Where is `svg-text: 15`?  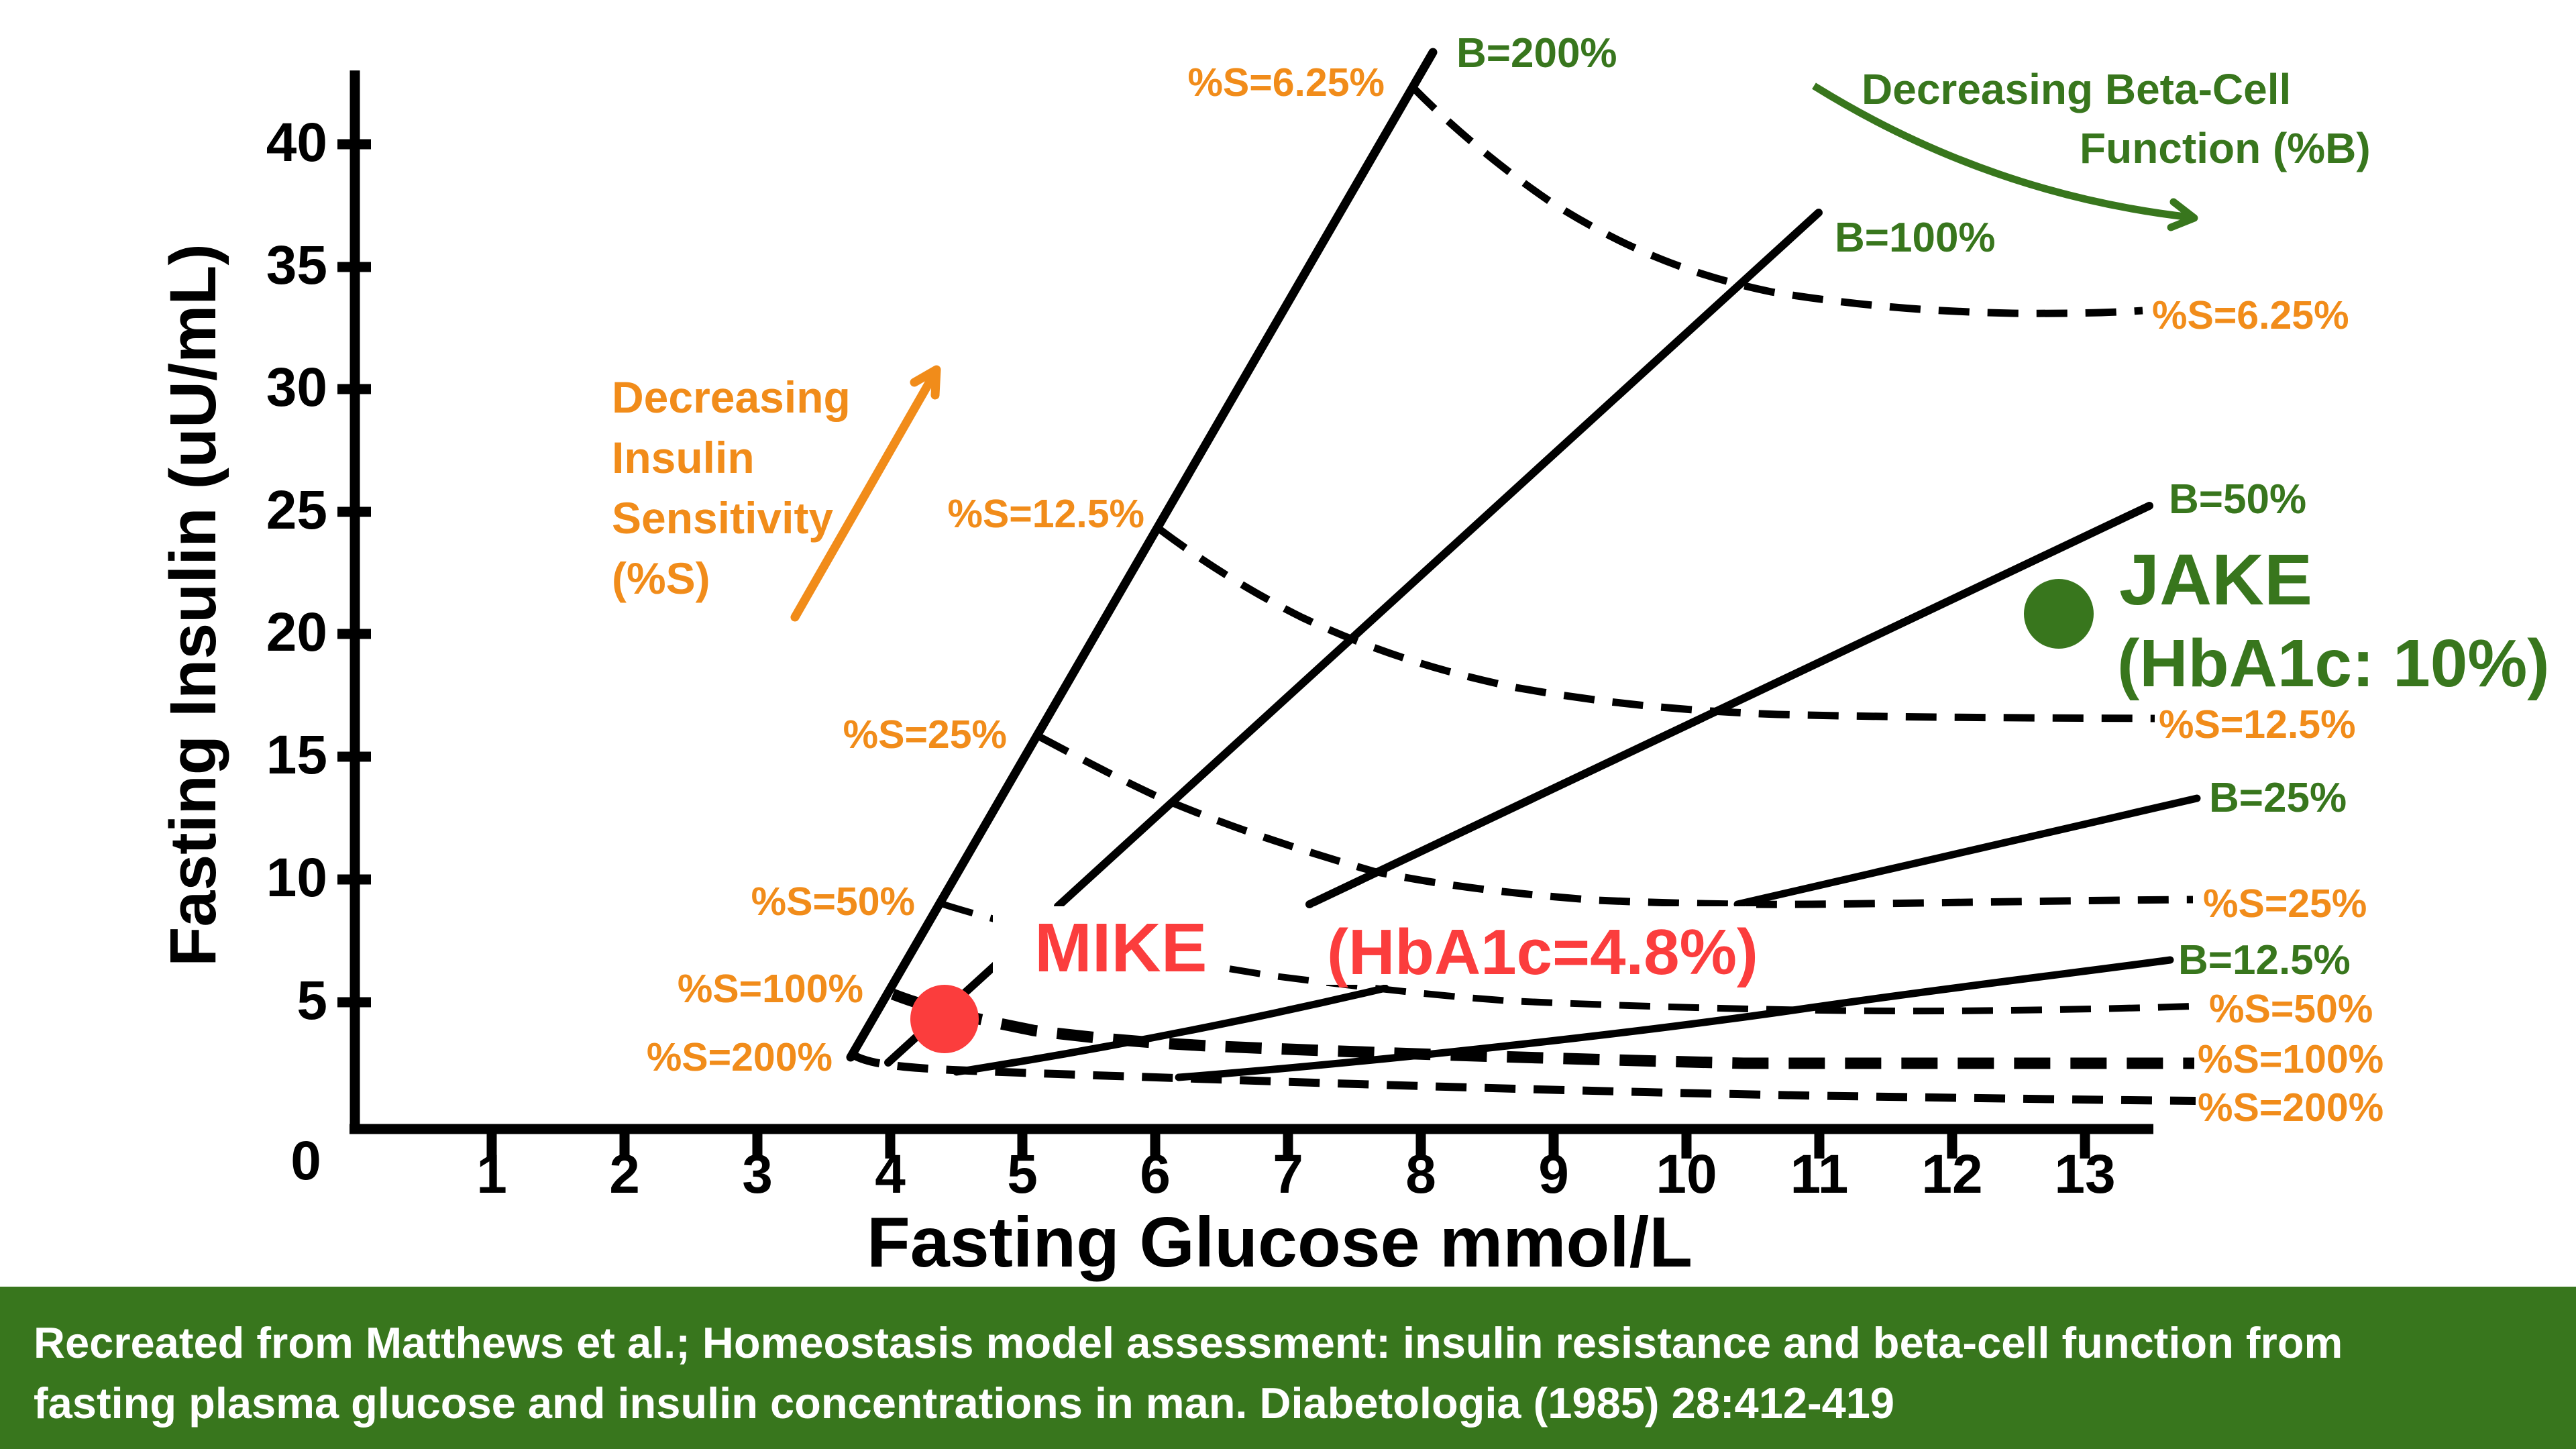
svg-text: 15 is located at coordinates (296, 755).